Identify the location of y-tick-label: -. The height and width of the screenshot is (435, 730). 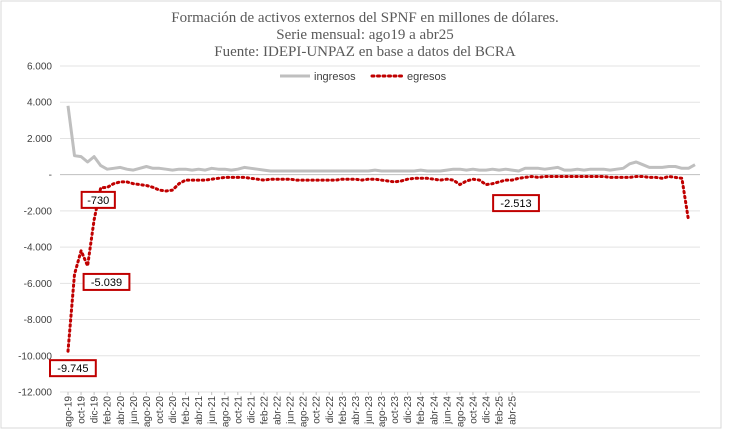
(50, 175).